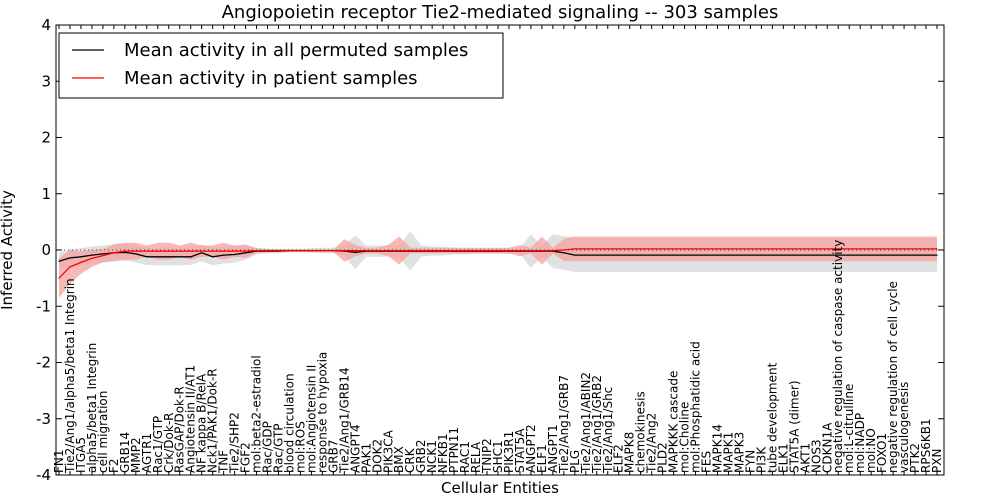 The height and width of the screenshot is (500, 1000). Describe the element at coordinates (377, 456) in the screenshot. I see `x-category-label: DOK2` at that location.